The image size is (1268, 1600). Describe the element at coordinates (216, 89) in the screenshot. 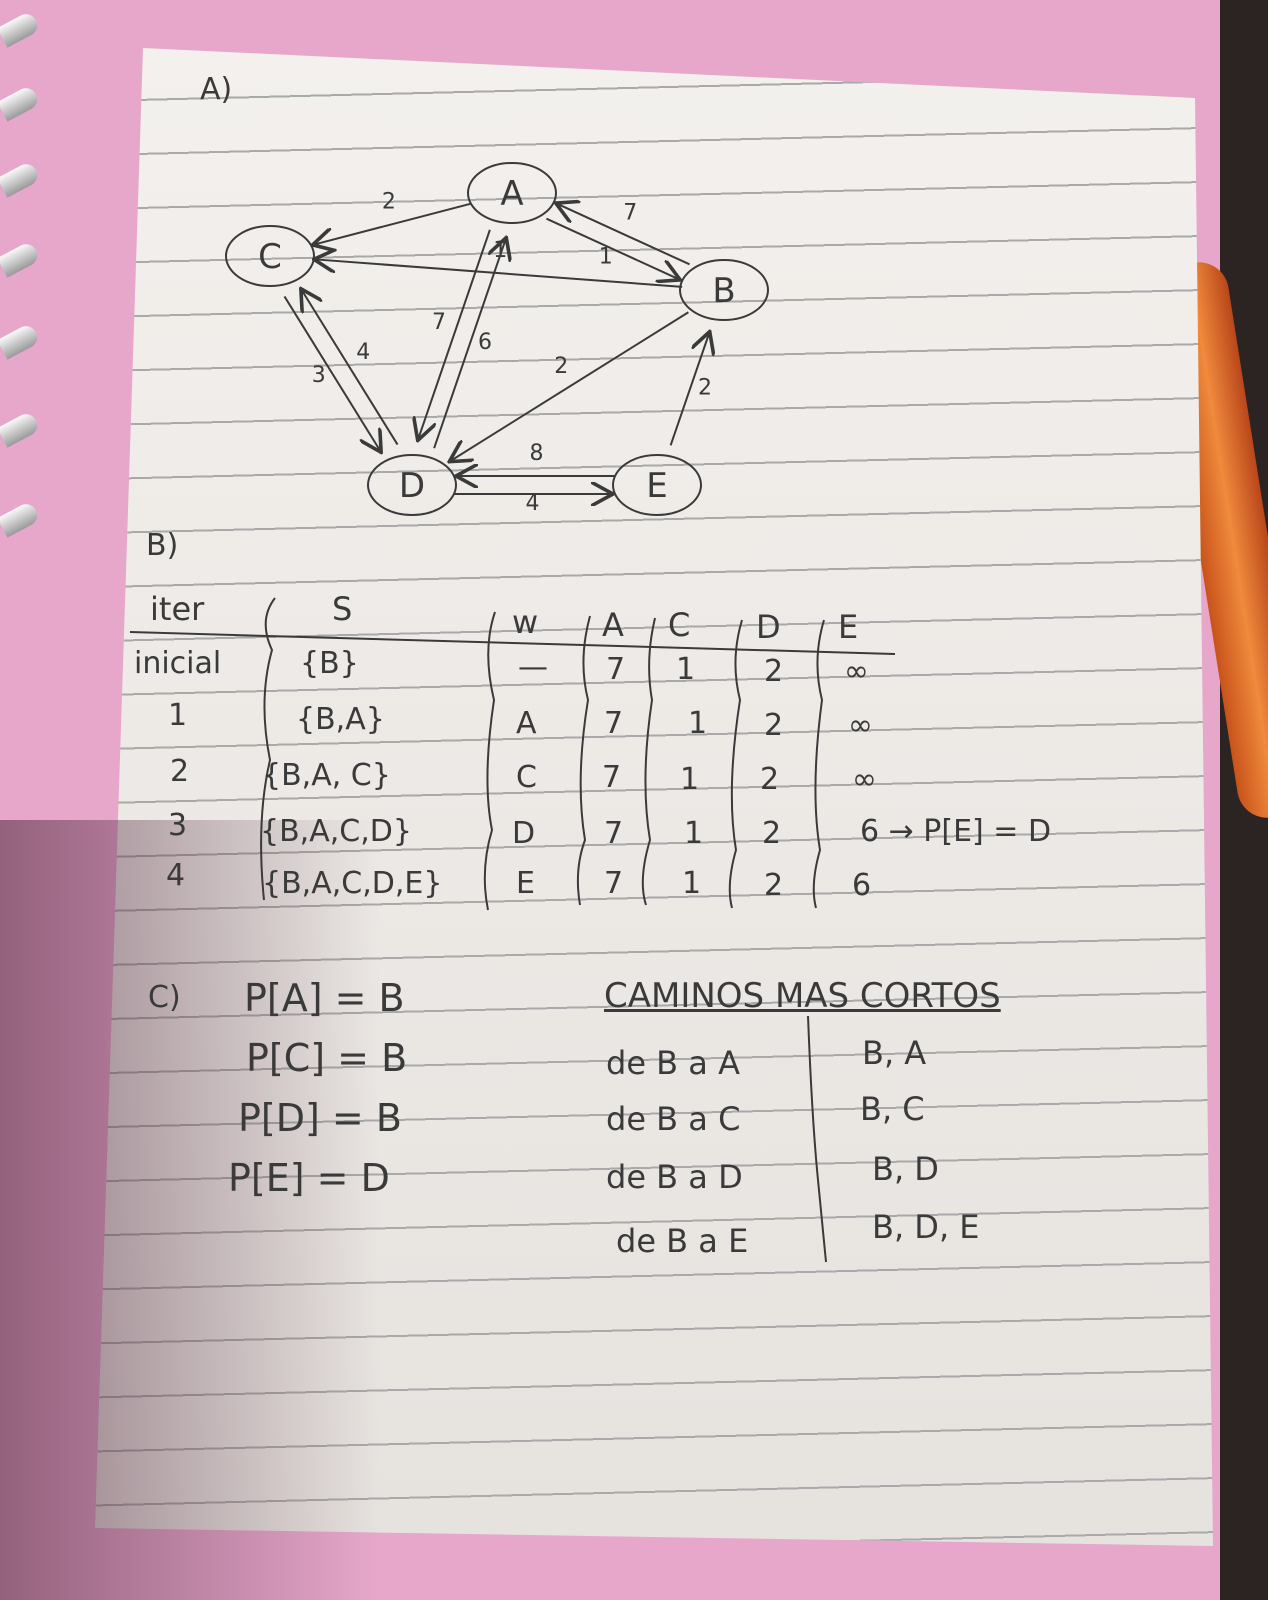

I see `section-a-label: A)` at that location.